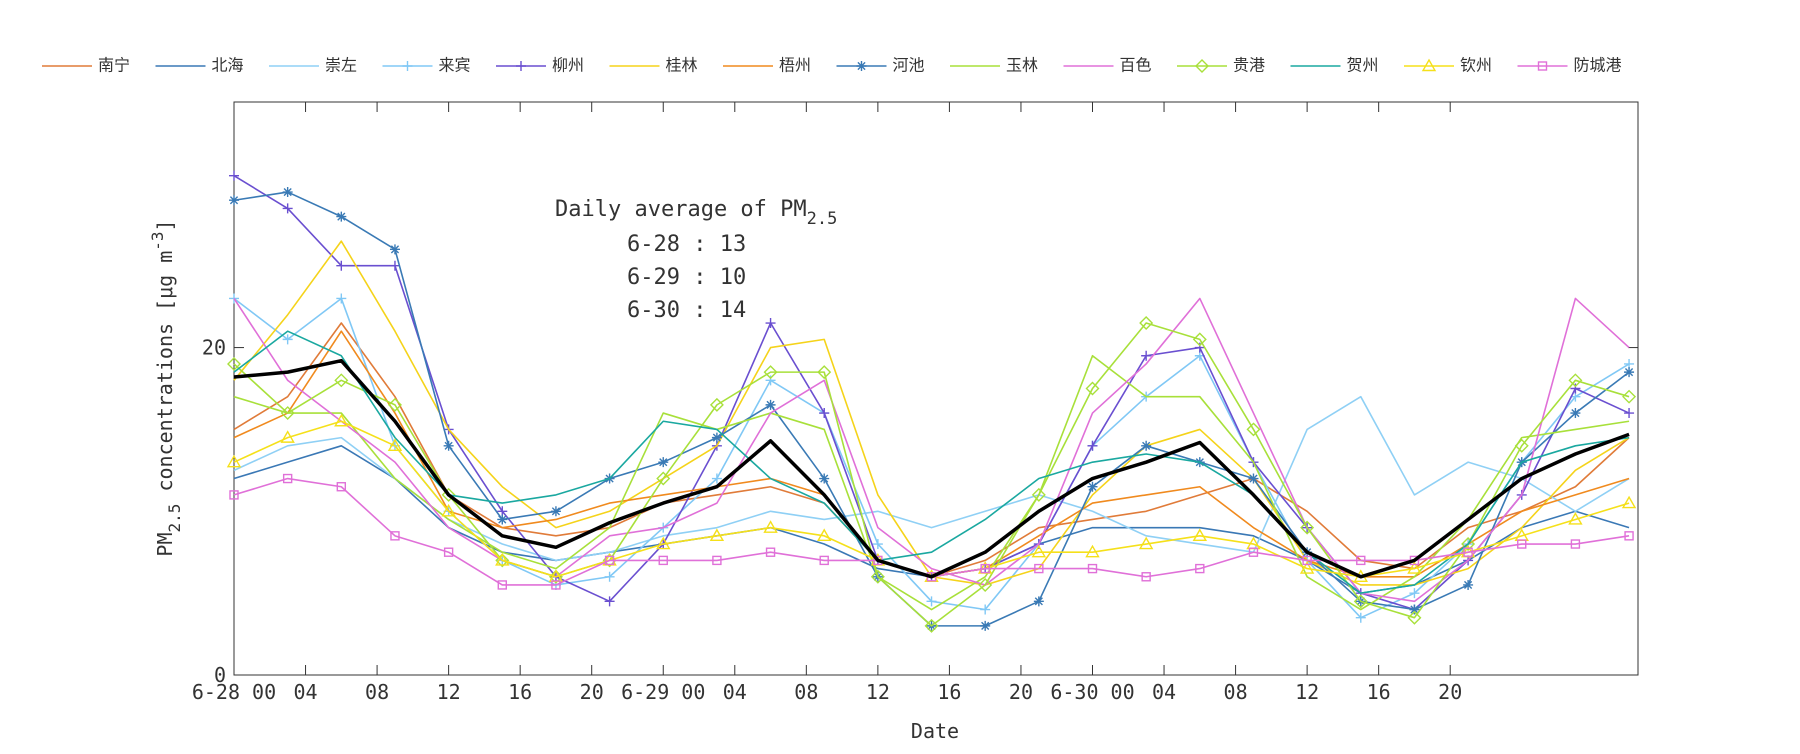 The height and width of the screenshot is (754, 1800). What do you see at coordinates (455, 65) in the screenshot?
I see `legend-label: 来宾` at bounding box center [455, 65].